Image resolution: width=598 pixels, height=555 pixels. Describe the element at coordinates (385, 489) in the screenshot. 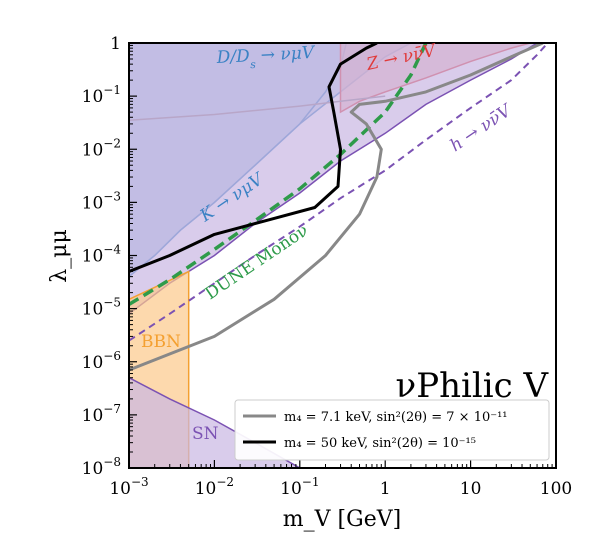

I see `x-tick-label: 1` at that location.